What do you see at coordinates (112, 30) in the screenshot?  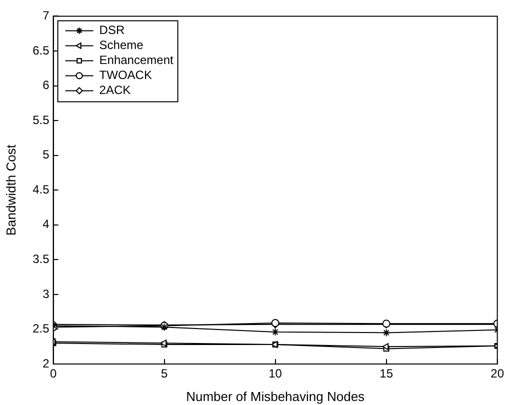 I see `legend-label: DSR` at bounding box center [112, 30].